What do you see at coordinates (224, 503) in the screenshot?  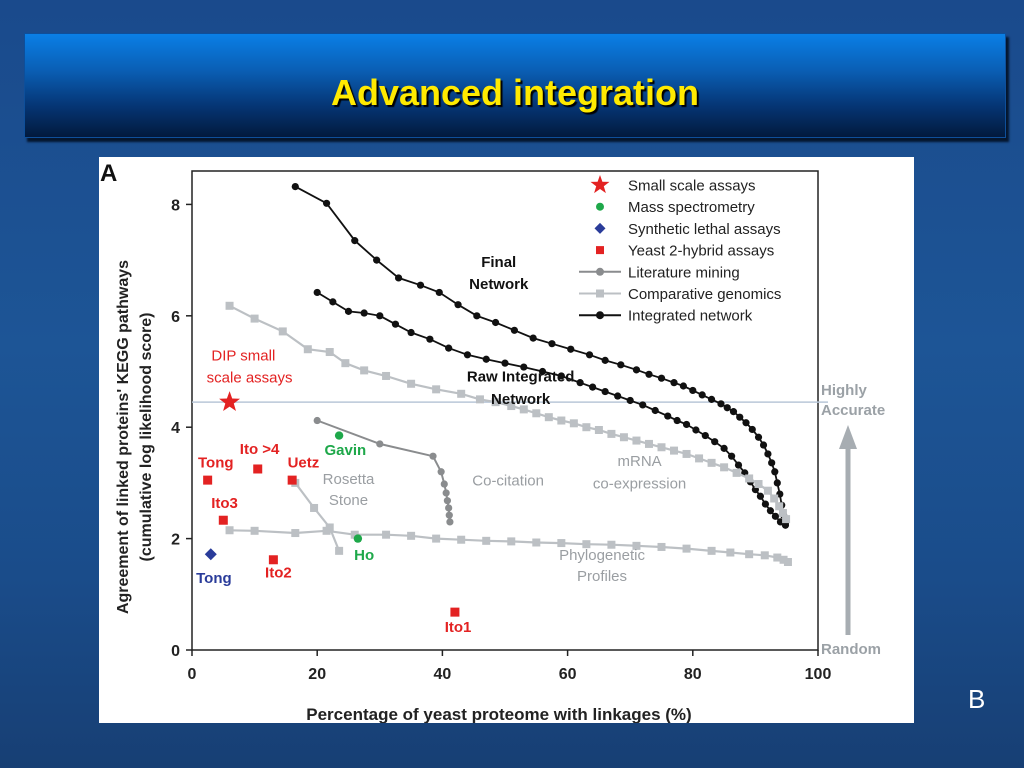 I see `annotation-label: Ito3` at bounding box center [224, 503].